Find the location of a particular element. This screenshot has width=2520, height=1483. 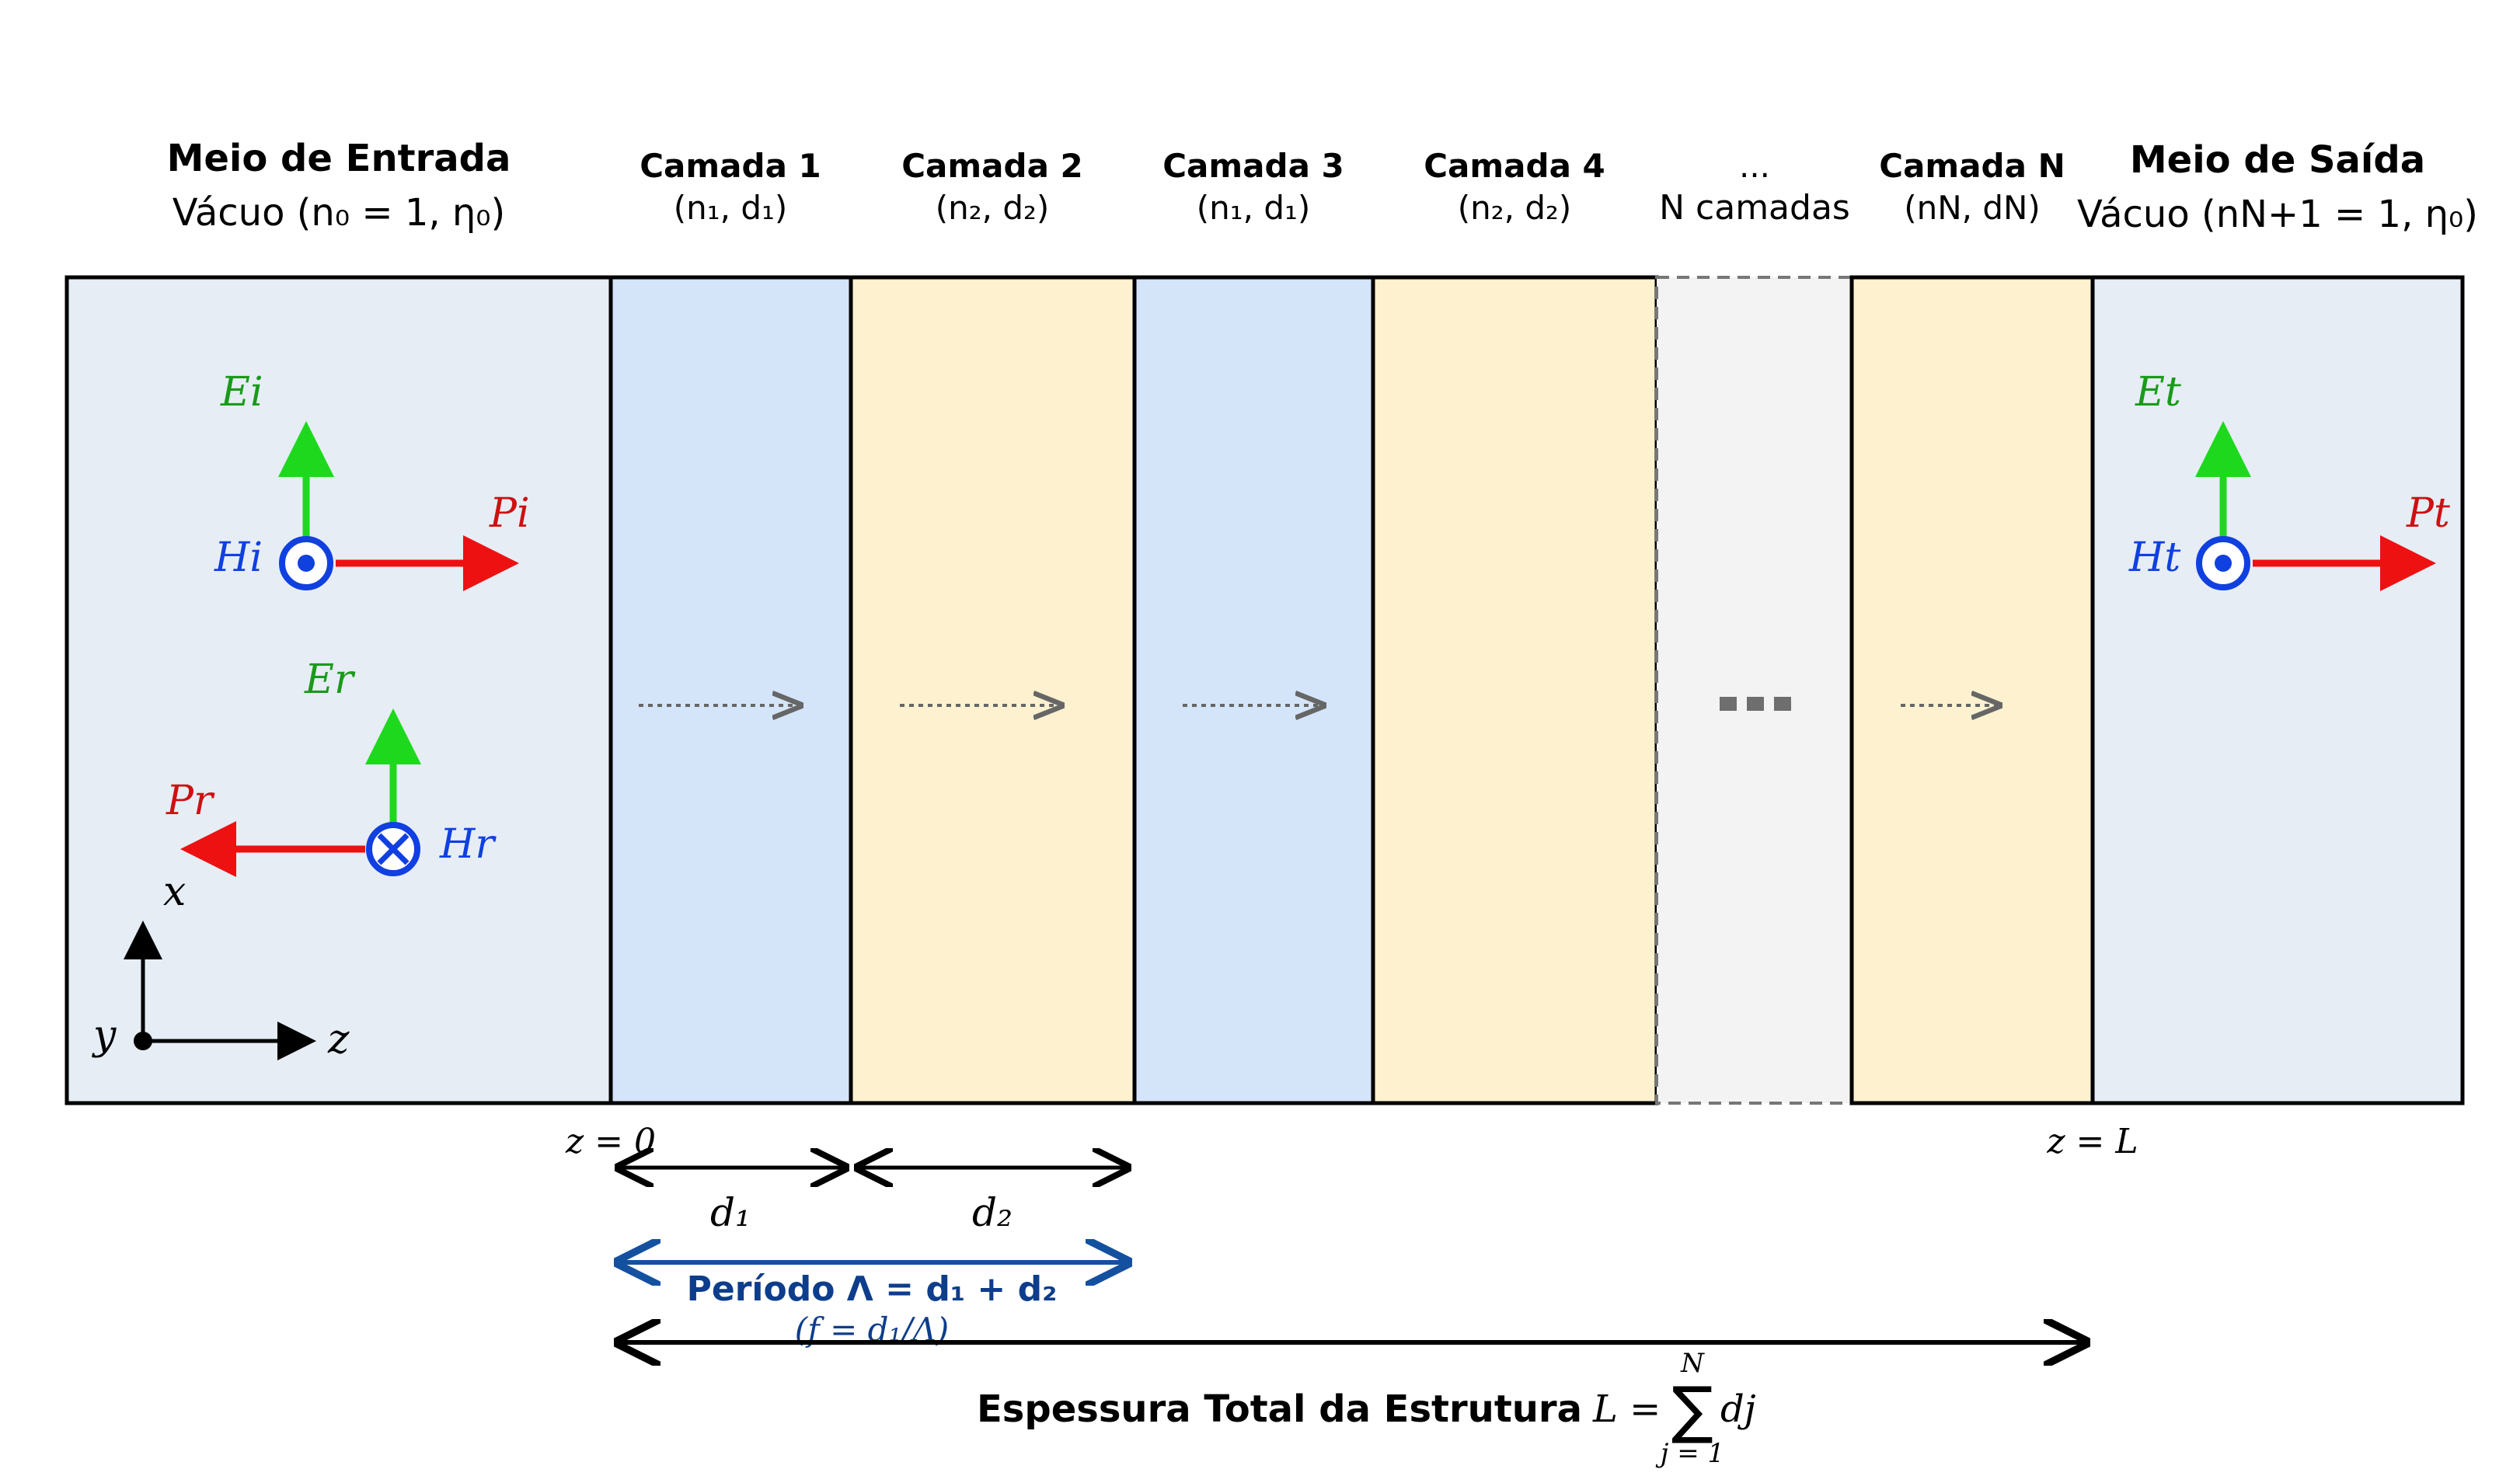

incident-magnetic-label: Hi is located at coordinates (239, 557).